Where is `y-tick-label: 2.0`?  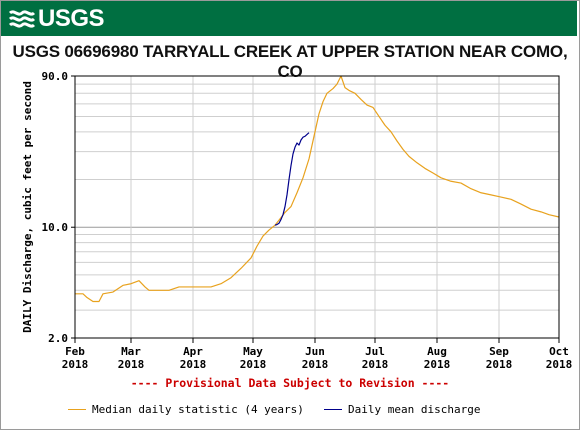
y-tick-label: 2.0 is located at coordinates (58, 338).